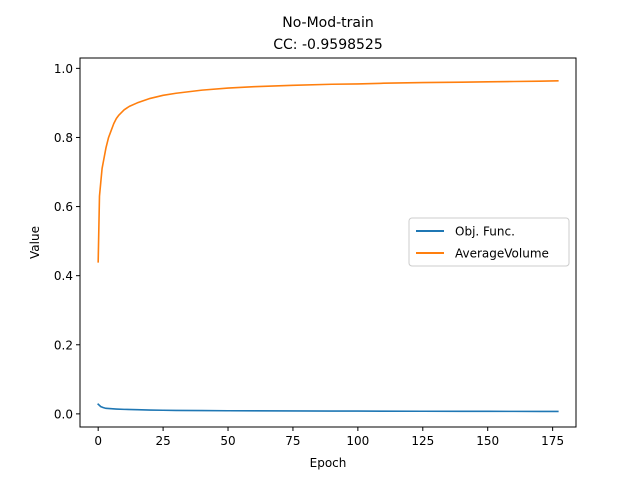  Describe the element at coordinates (327, 45) in the screenshot. I see `chart-subtitle: CC: -0.9598525` at that location.